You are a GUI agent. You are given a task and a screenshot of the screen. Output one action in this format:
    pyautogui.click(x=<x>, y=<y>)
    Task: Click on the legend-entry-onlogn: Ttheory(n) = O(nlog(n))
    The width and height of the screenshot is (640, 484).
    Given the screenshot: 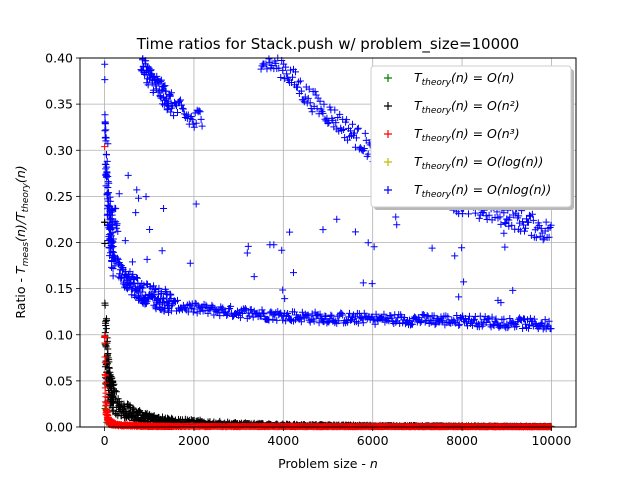 What is the action you would take?
    pyautogui.click(x=467, y=191)
    